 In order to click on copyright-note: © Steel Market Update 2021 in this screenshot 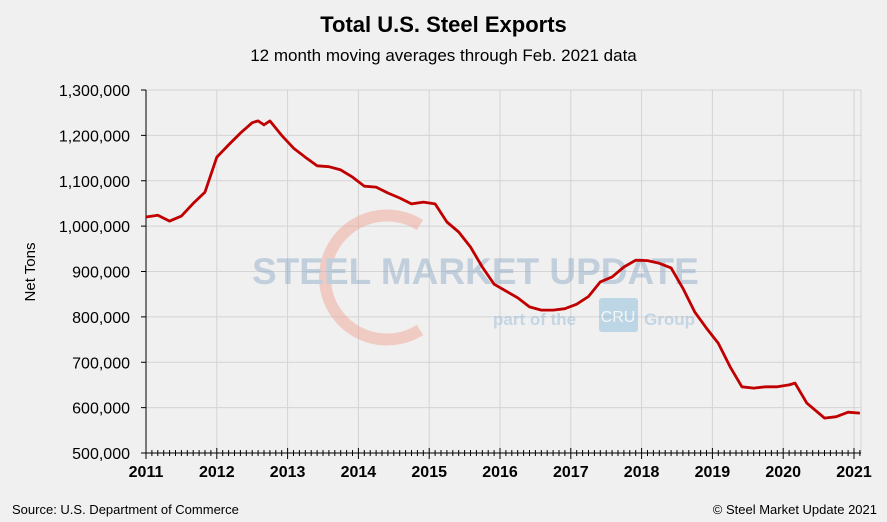, I will do `click(794, 509)`.